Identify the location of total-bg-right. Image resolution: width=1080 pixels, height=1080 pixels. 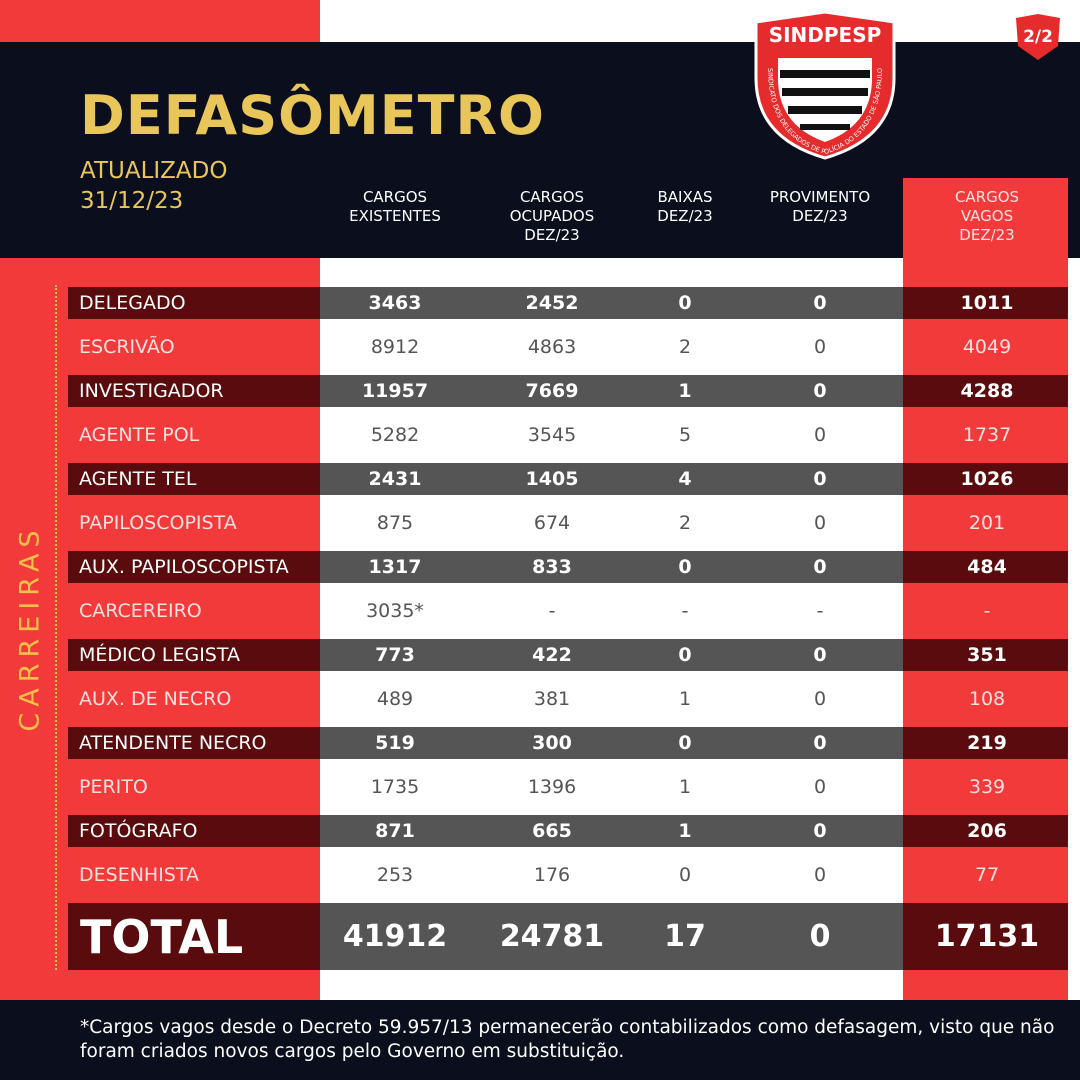
(985, 936).